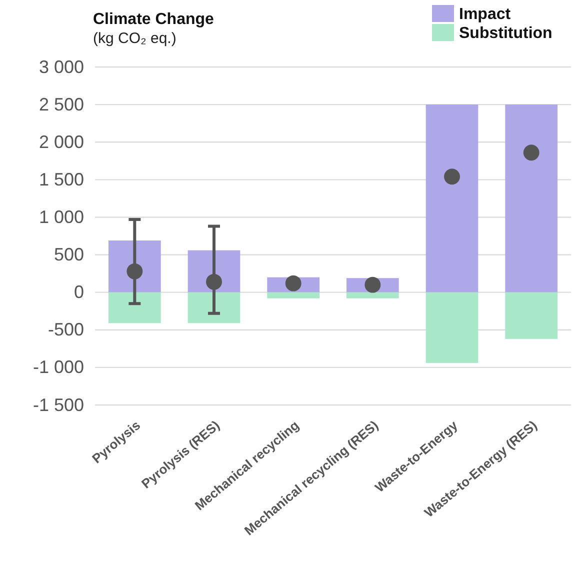 This screenshot has height=575, width=579. What do you see at coordinates (61, 216) in the screenshot?
I see `y-tick-label: 1 000` at bounding box center [61, 216].